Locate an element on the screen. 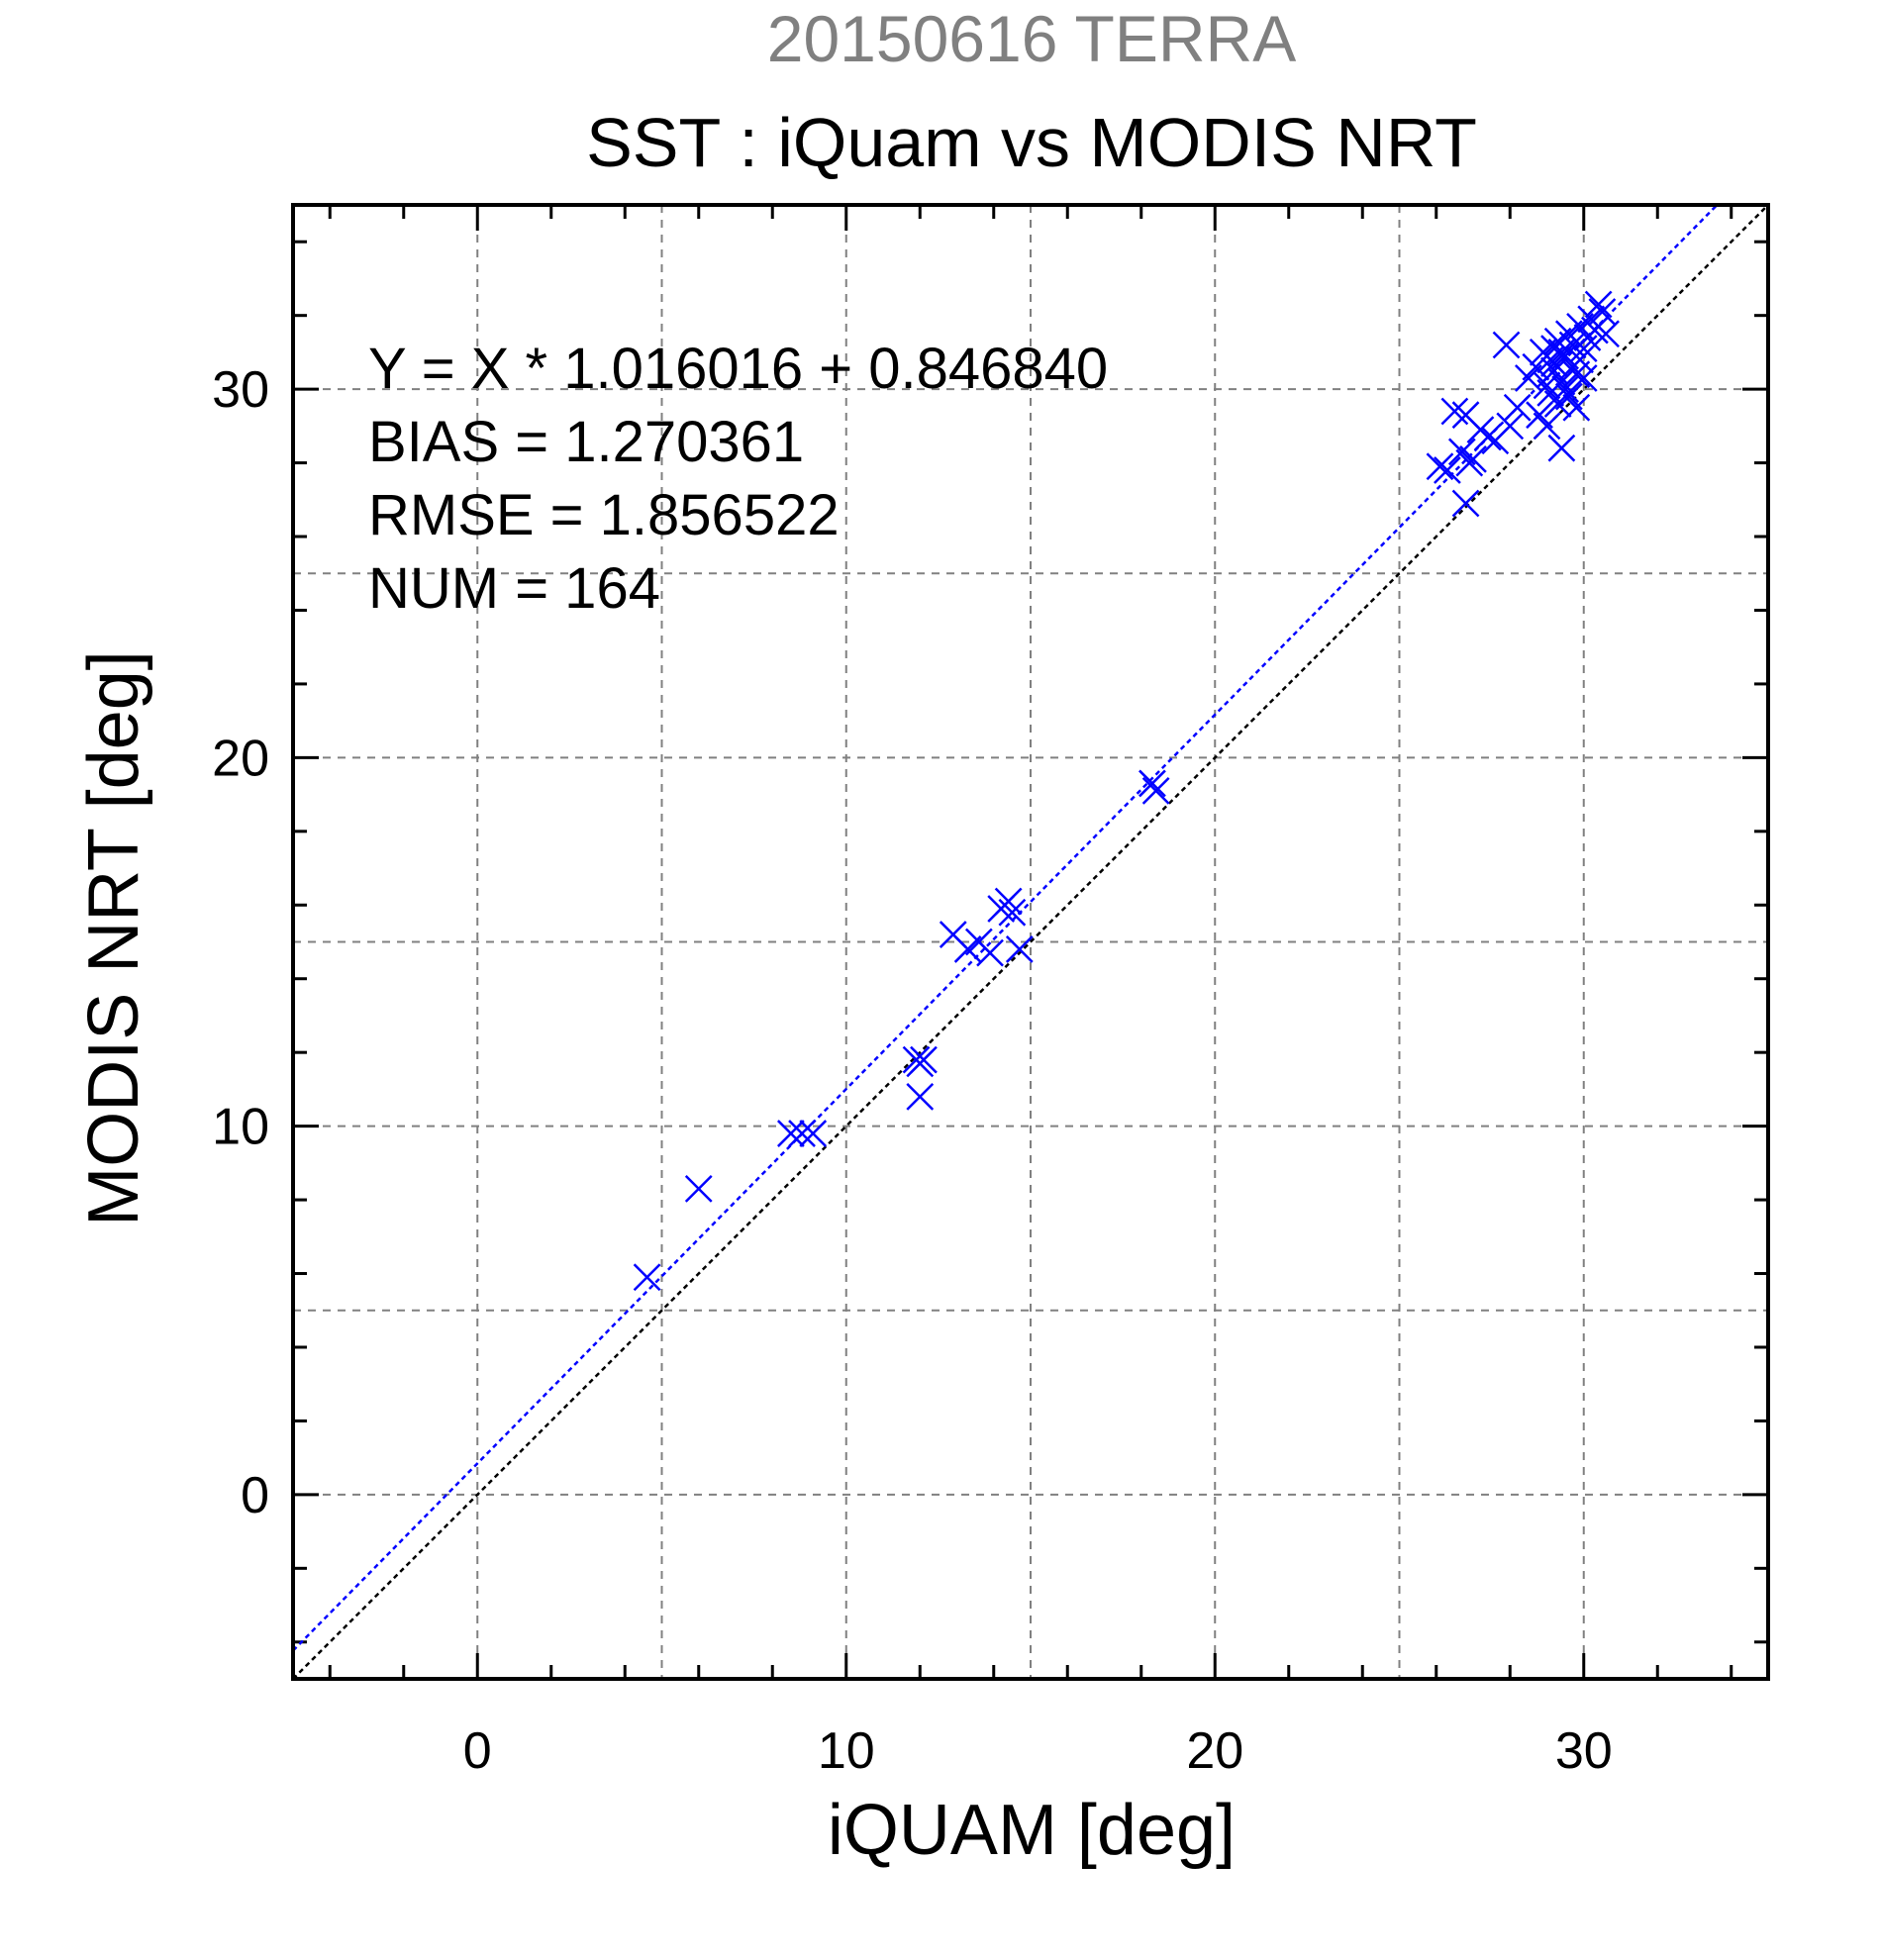 Image resolution: width=1881 pixels, height=1960 pixels. y-tick-label: 30 is located at coordinates (241, 390).